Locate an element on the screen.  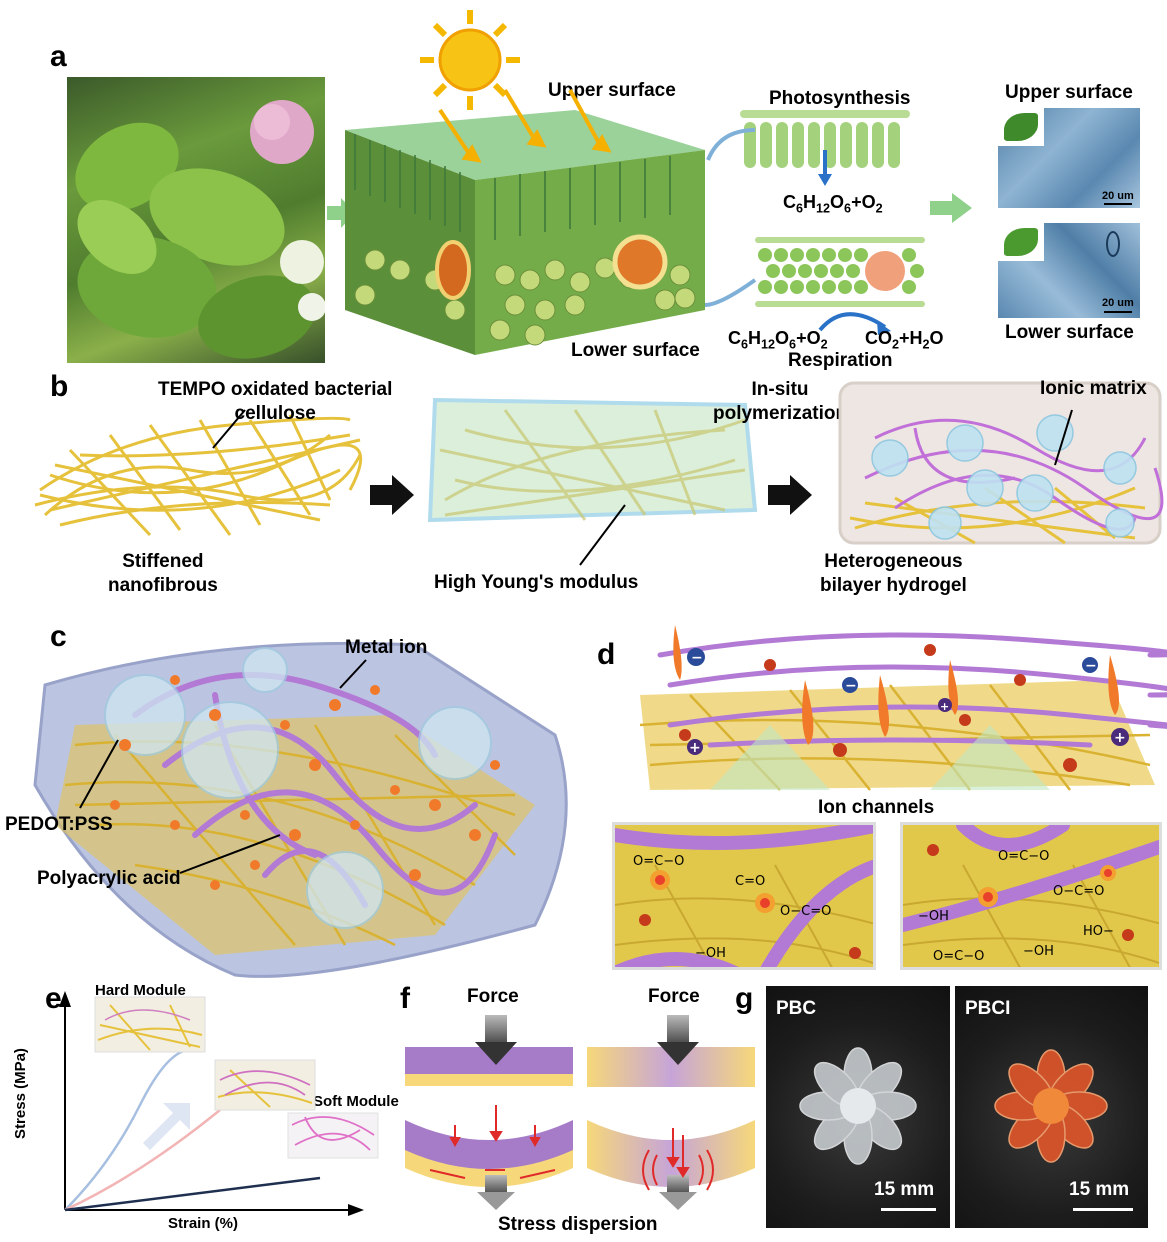
pedot-label: PEDOT:PSS is located at coordinates (59, 824).